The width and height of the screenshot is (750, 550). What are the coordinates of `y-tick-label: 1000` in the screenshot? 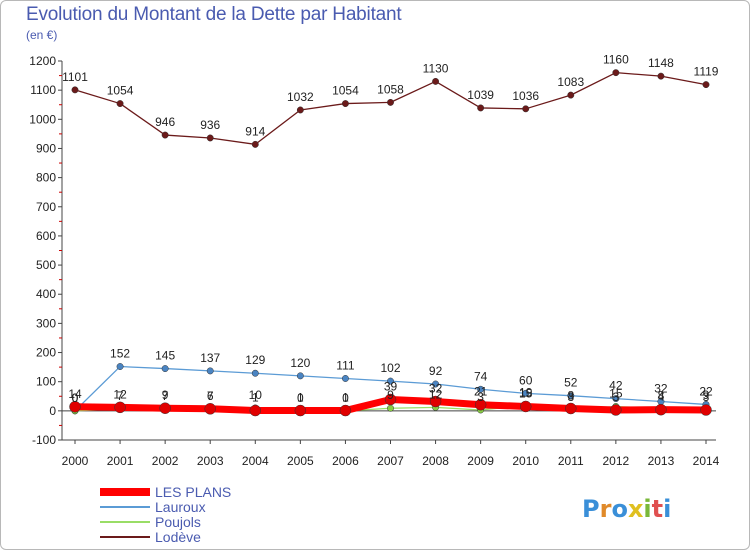 It's located at (42, 119).